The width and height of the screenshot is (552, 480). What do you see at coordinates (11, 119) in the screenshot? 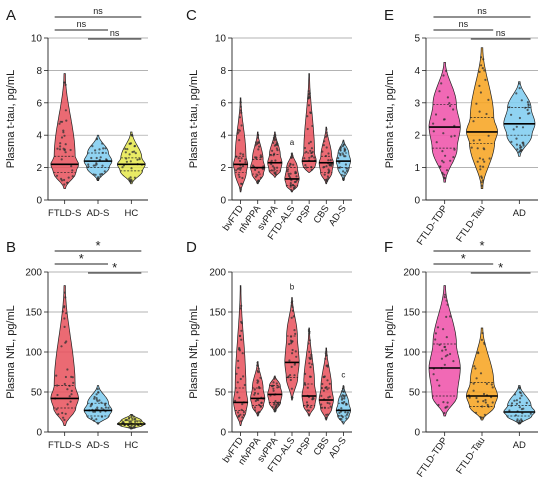
I see `y-axis-label: Plasma t-tau, pg/mL` at bounding box center [11, 119].